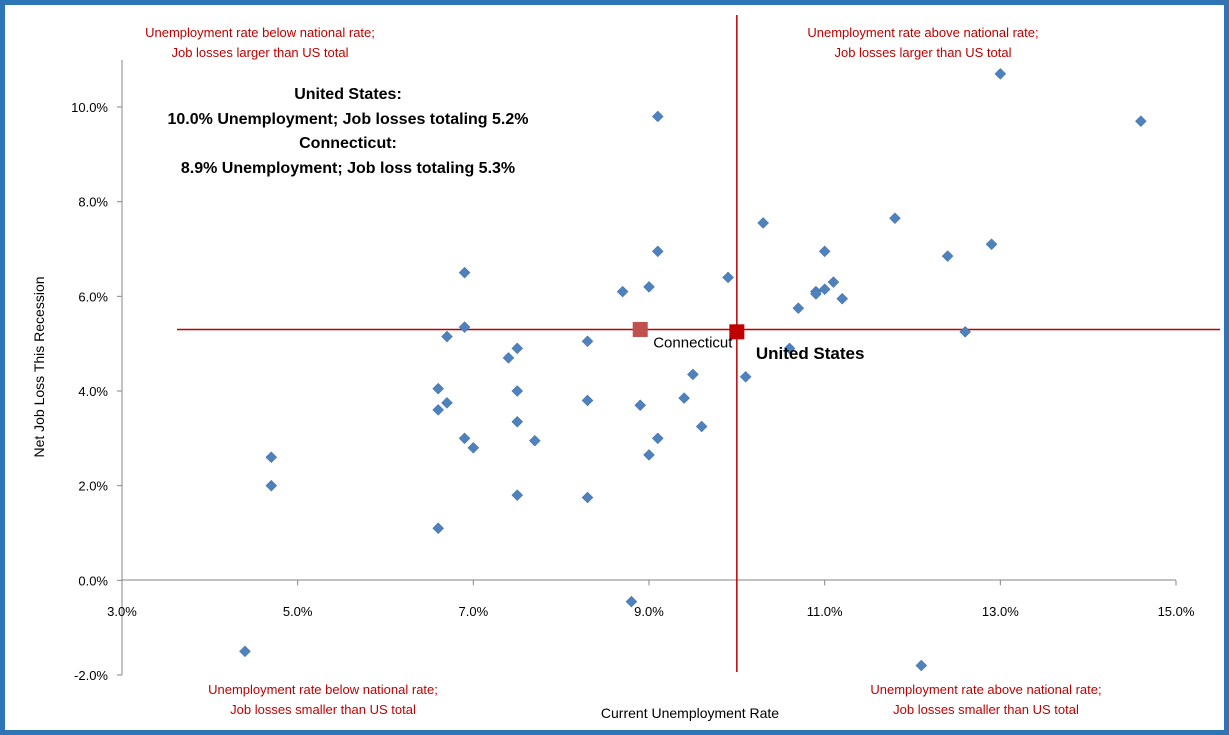 The height and width of the screenshot is (735, 1229). What do you see at coordinates (119, 391) in the screenshot?
I see `y-tick-marks` at bounding box center [119, 391].